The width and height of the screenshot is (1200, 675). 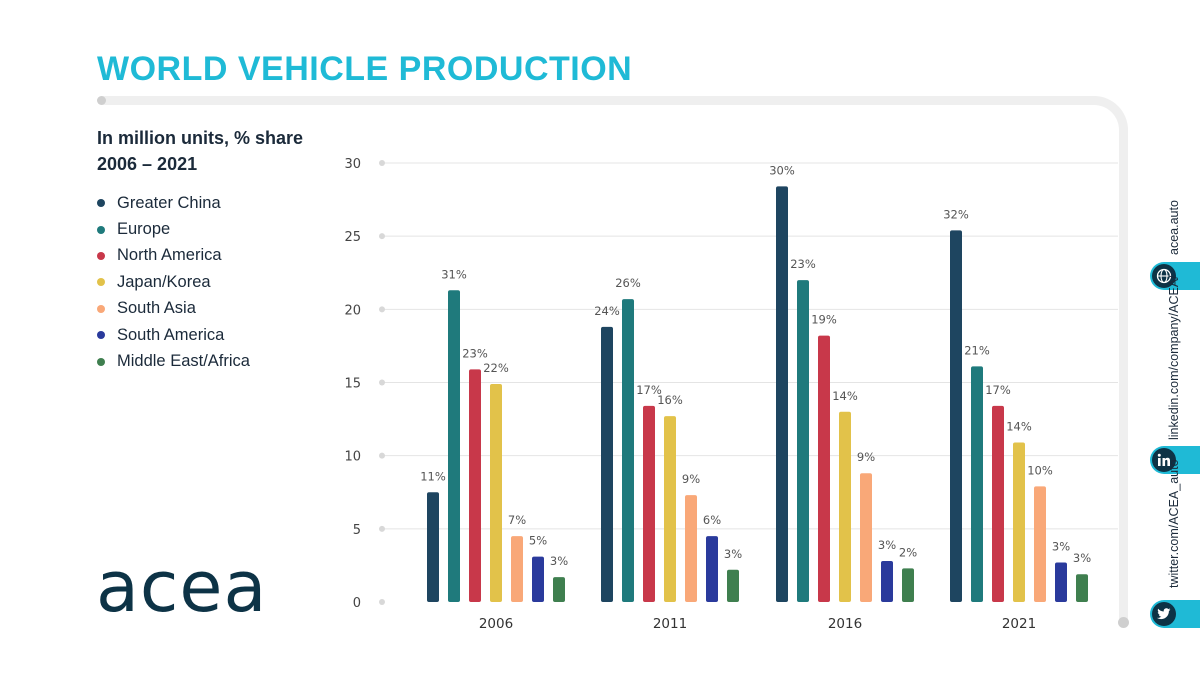 What do you see at coordinates (182, 587) in the screenshot?
I see `acea-logo: acea` at bounding box center [182, 587].